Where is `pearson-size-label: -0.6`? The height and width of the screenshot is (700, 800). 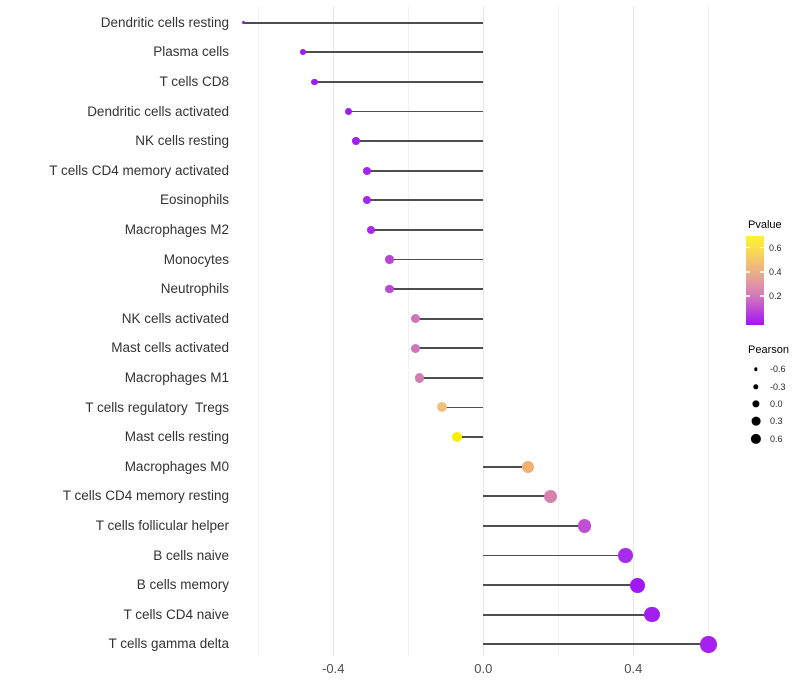
pearson-size-label: -0.6 is located at coordinates (778, 369).